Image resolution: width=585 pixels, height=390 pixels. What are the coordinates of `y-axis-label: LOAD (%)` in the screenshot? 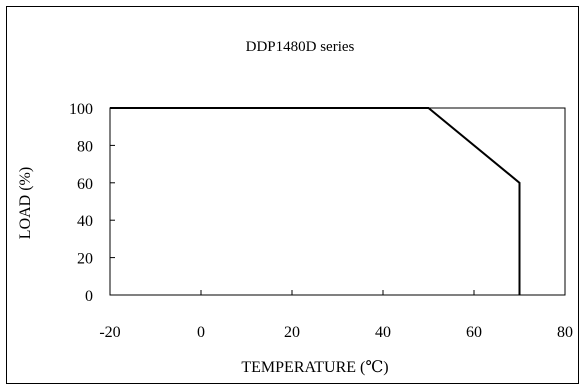 It's located at (25, 203).